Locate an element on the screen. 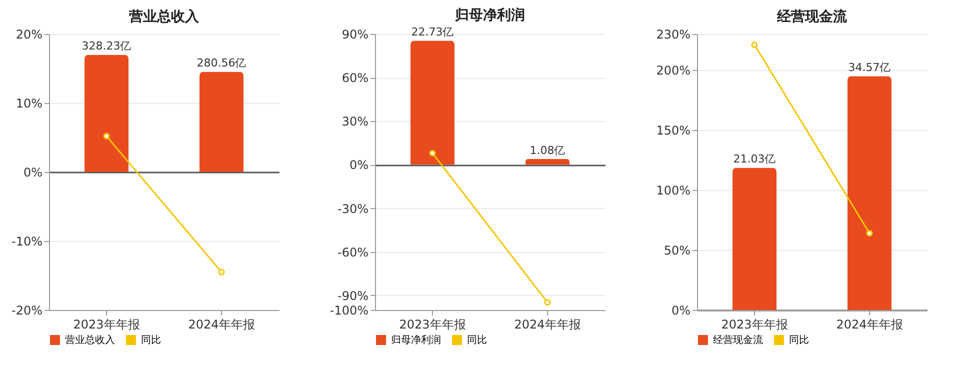 This screenshot has width=960, height=372. legend-label: 营业总收入 is located at coordinates (90, 340).